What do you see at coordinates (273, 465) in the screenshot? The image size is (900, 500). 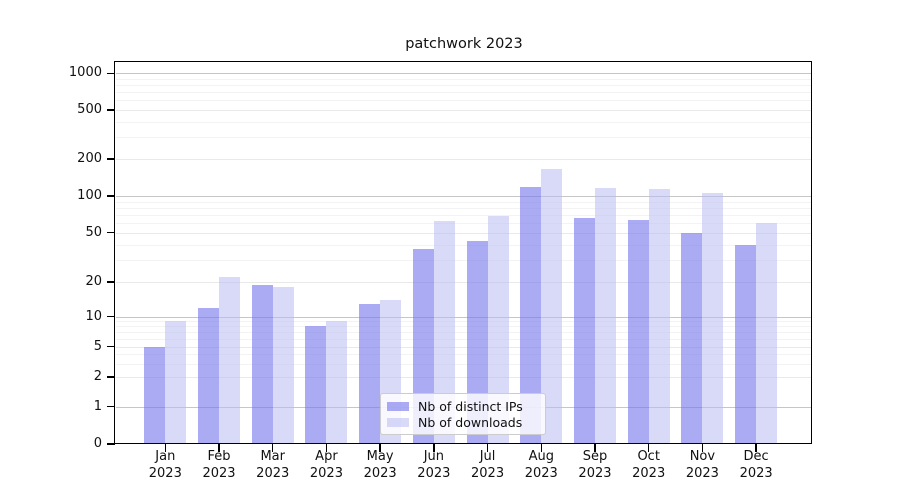 I see `x-tick-label: Mar 2023` at bounding box center [273, 465].